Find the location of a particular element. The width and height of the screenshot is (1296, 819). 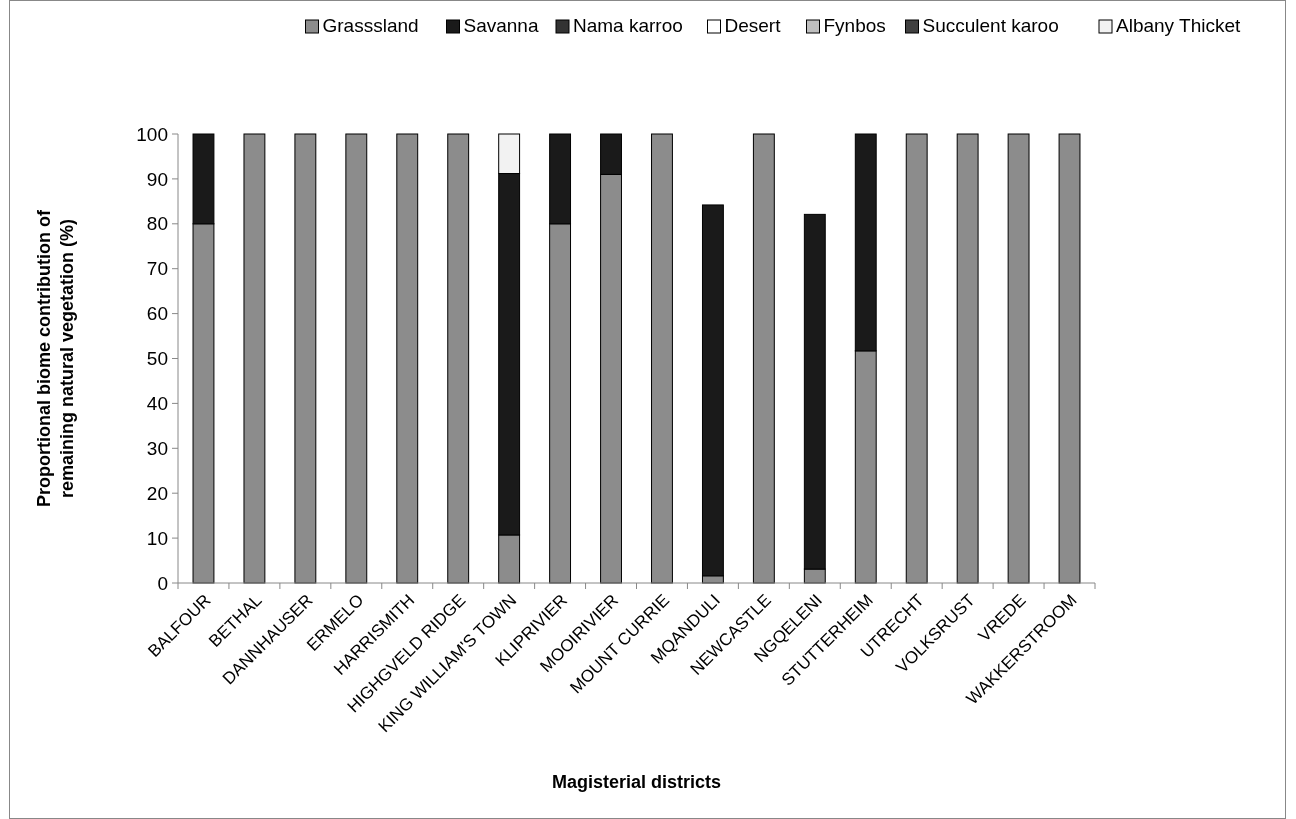

y-tick-label: 90 is located at coordinates (157, 179).